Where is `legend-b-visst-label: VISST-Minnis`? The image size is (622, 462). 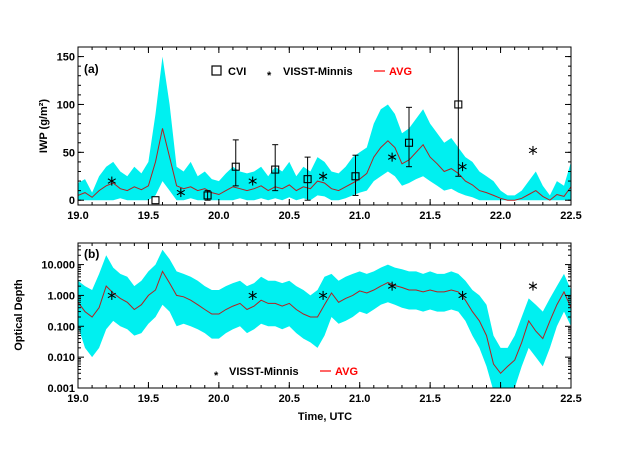 legend-b-visst-label: VISST-Minnis is located at coordinates (264, 372).